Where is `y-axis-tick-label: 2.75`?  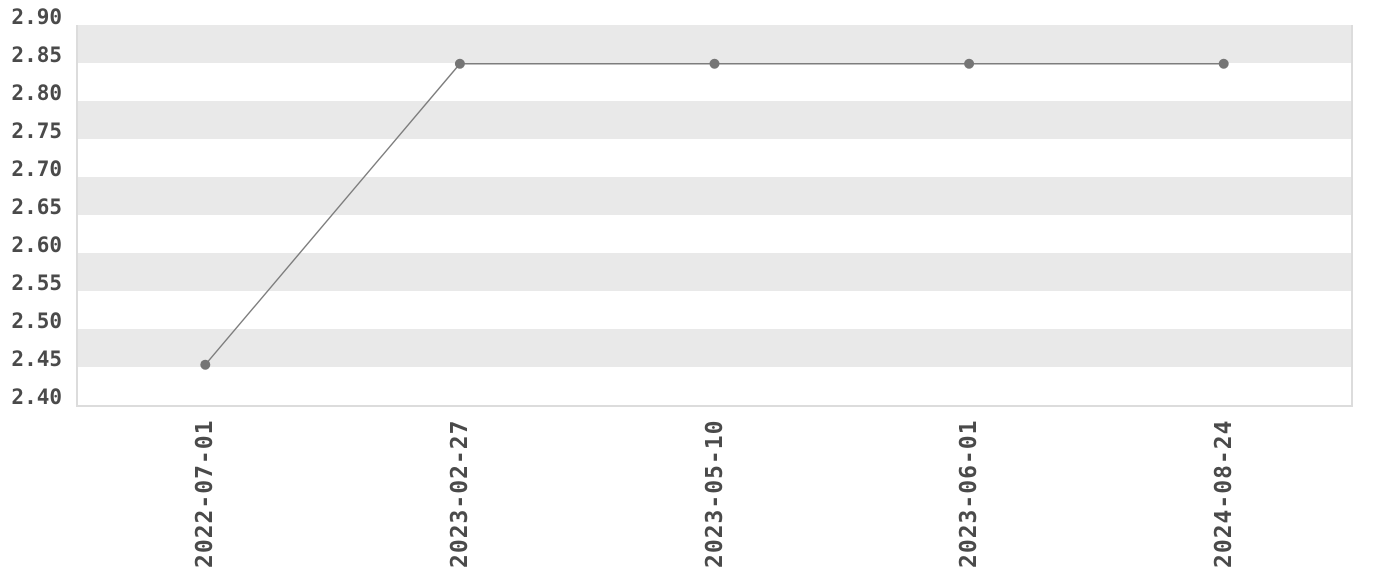
y-axis-tick-label: 2.75 is located at coordinates (36, 131).